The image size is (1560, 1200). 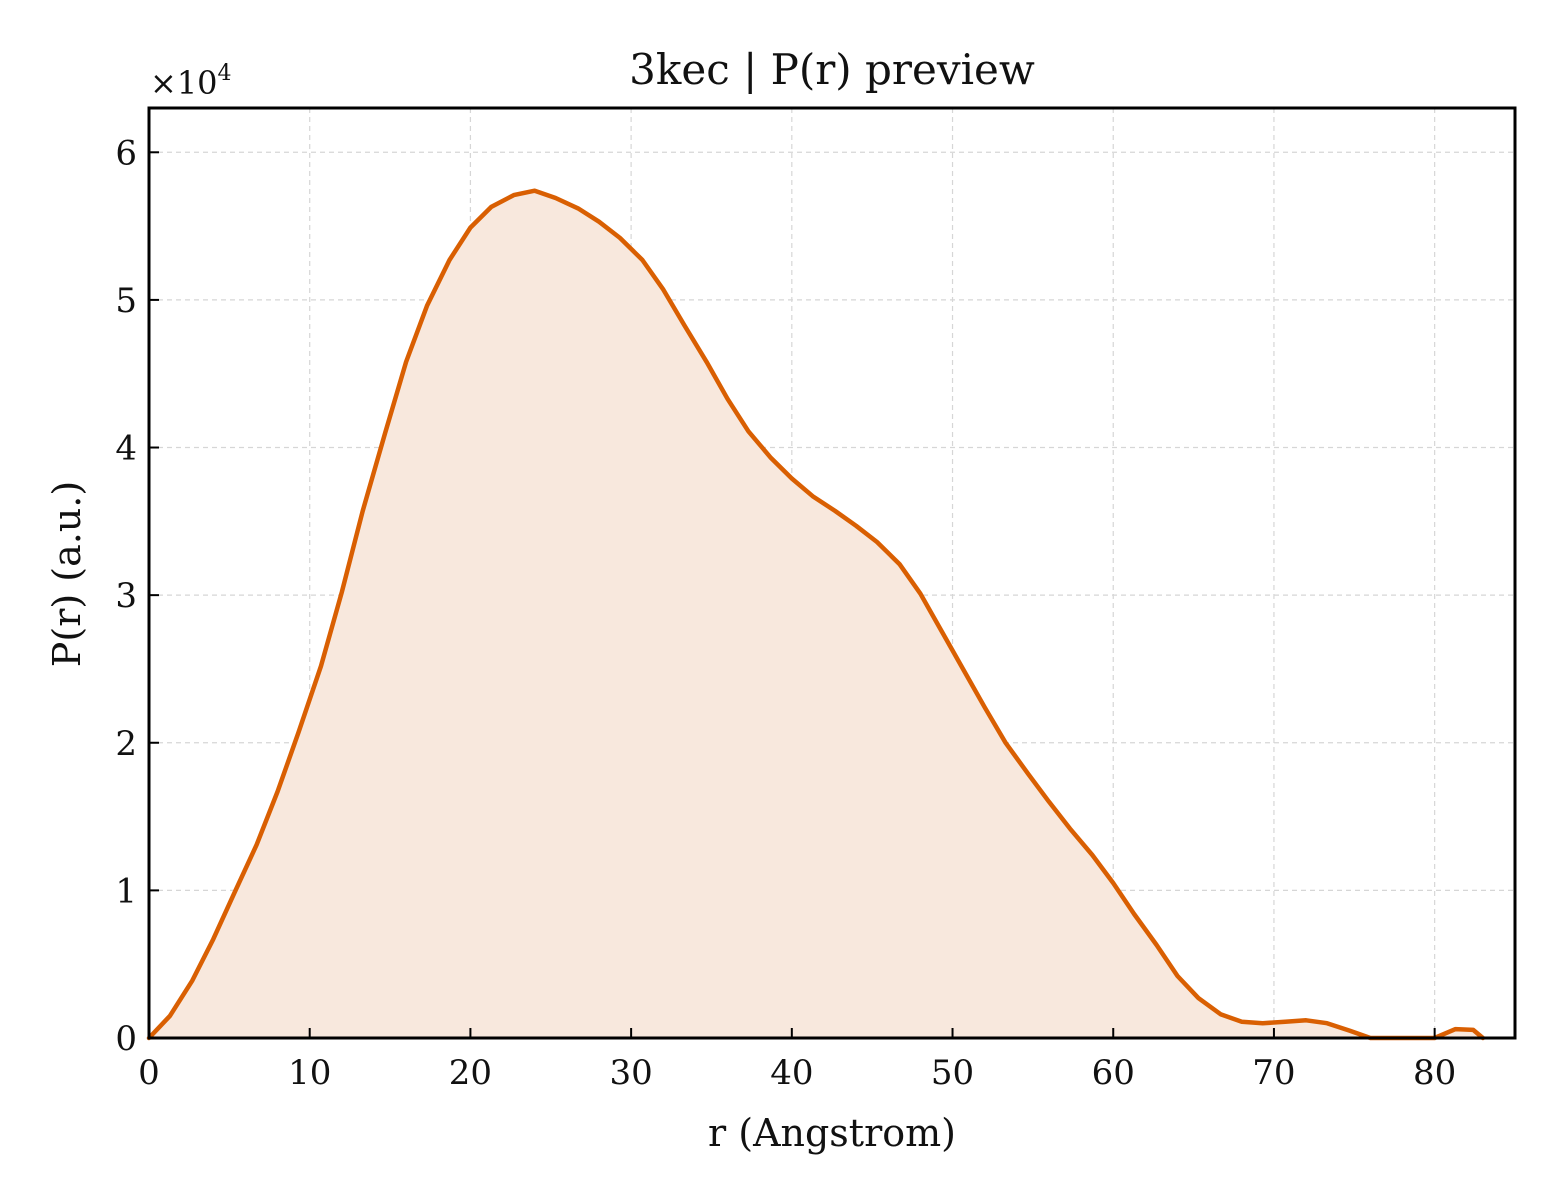 What do you see at coordinates (126, 744) in the screenshot?
I see `y-tick-label: 2` at bounding box center [126, 744].